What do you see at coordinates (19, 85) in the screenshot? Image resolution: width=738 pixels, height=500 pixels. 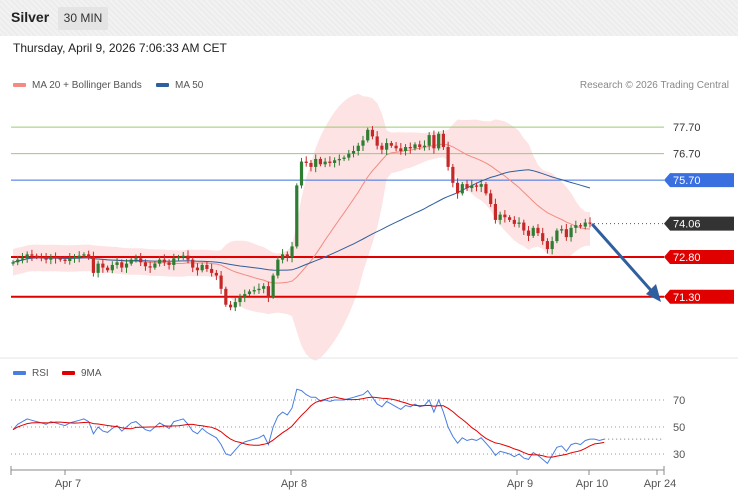 I see `legend-ma20-swatch` at bounding box center [19, 85].